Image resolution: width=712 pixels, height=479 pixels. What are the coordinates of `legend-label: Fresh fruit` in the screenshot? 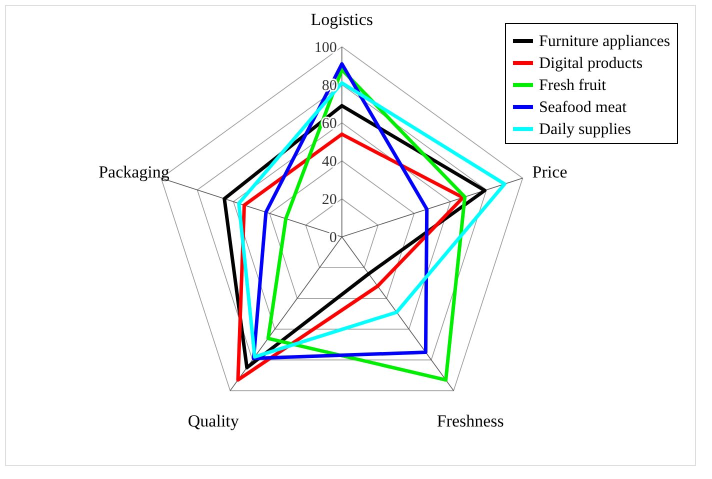 It's located at (573, 85).